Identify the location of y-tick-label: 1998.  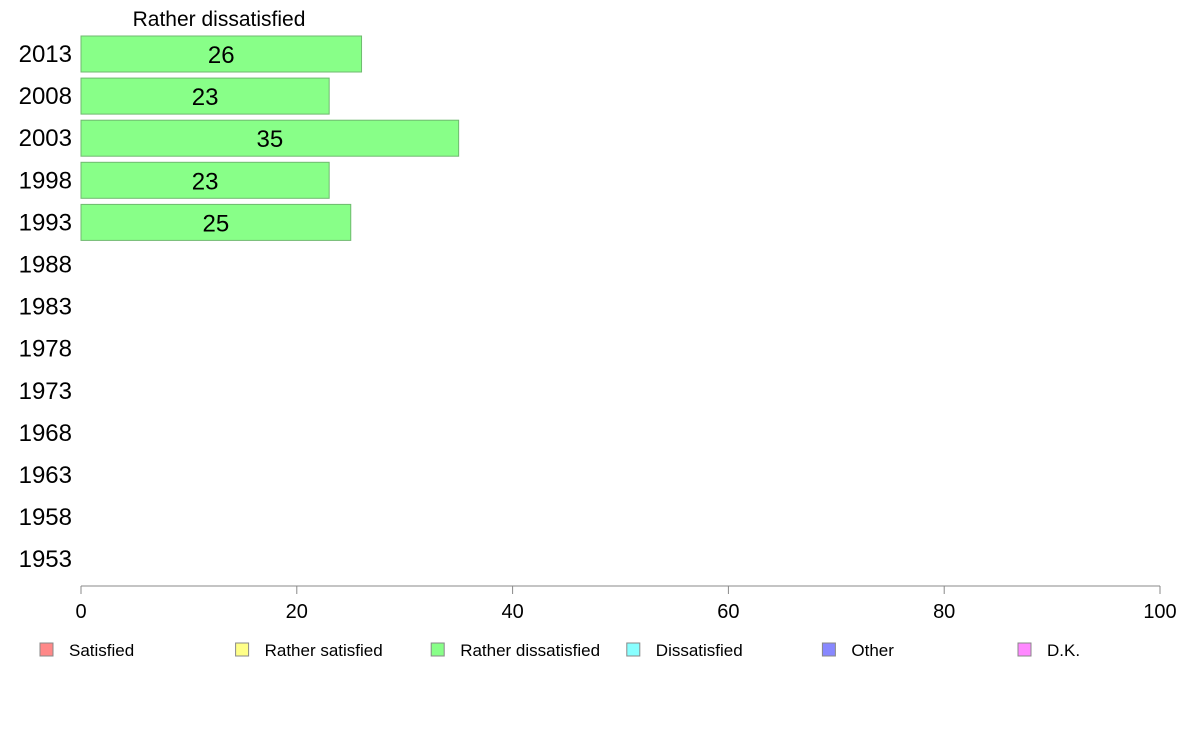
(45, 180).